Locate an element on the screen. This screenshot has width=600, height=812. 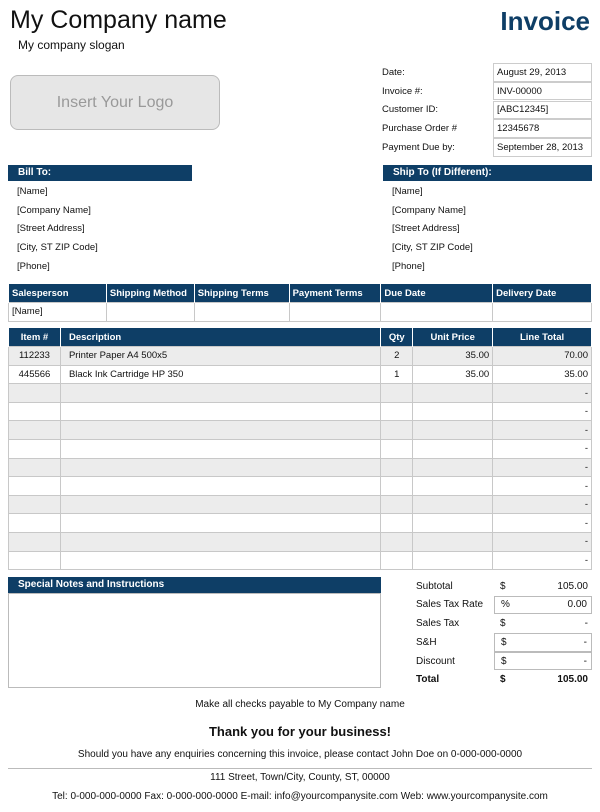
item-cell: 445566 is located at coordinates (34, 374).